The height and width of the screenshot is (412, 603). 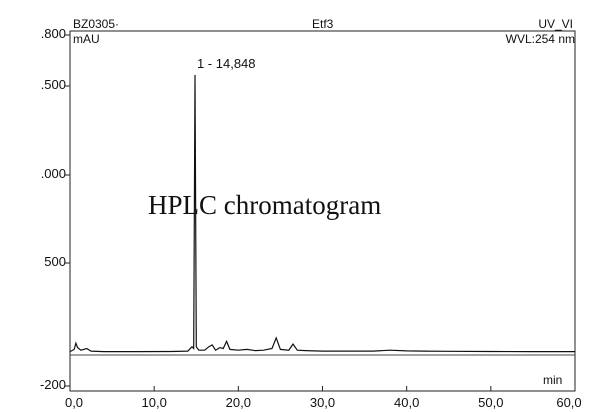 I want to click on x-tick-label: 0,0, so click(x=74, y=402).